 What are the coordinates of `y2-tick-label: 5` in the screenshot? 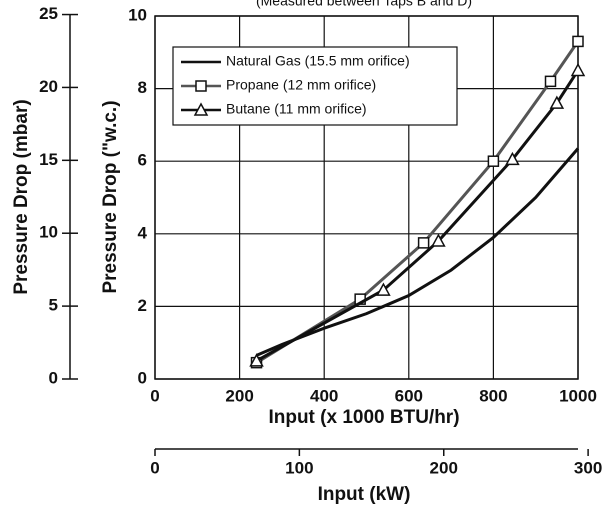 It's located at (53, 305).